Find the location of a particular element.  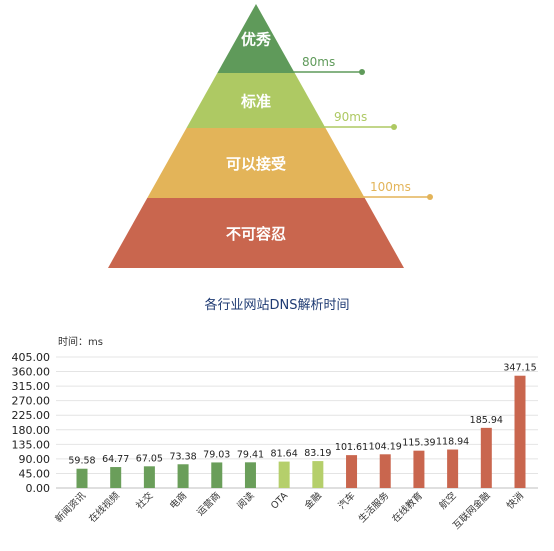

x-tick-label: OTA is located at coordinates (280, 501).